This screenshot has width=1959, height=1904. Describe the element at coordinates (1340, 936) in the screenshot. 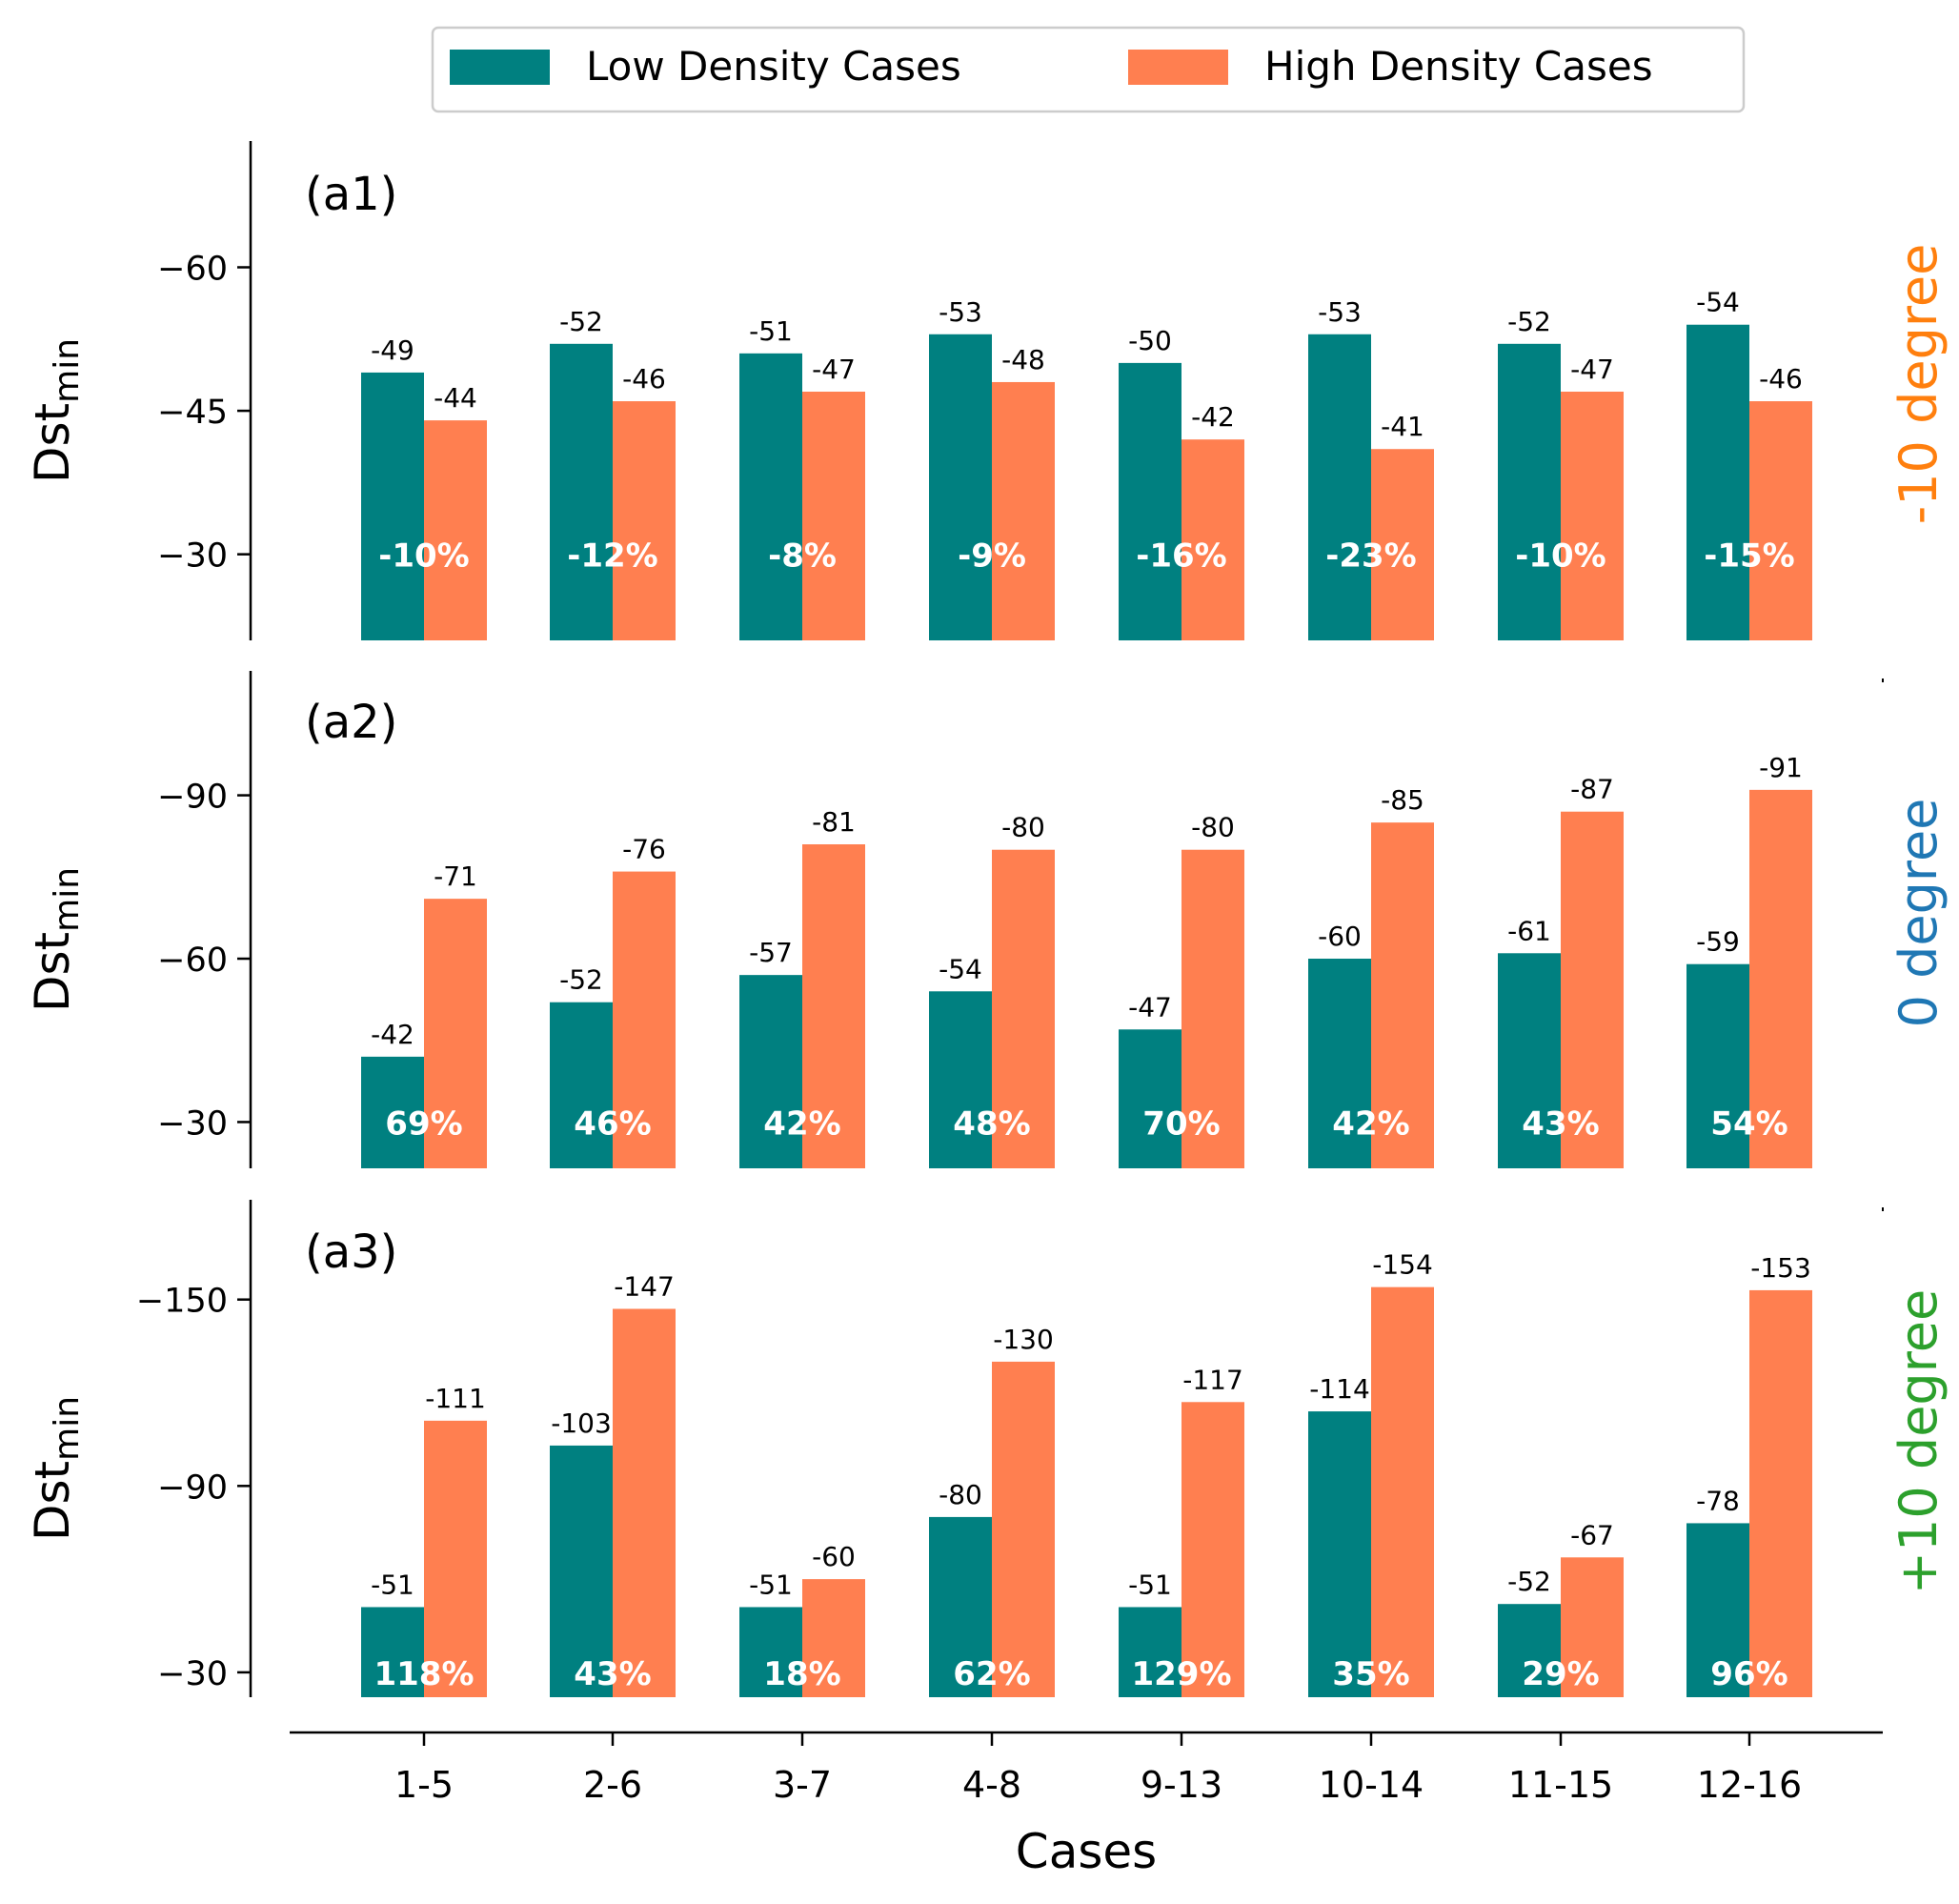

I see `data-label-low-density: -60` at that location.